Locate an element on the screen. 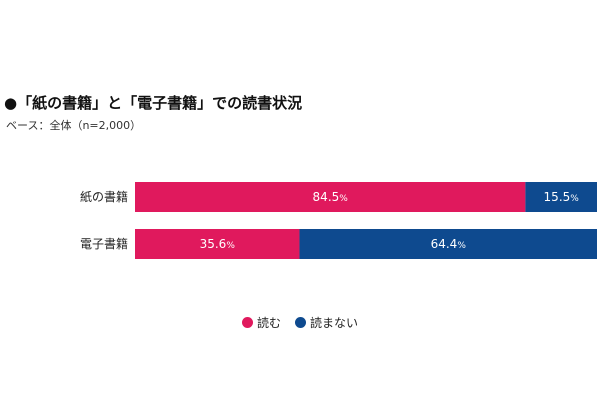  chart-legend: 読む 読まない is located at coordinates (300, 322).